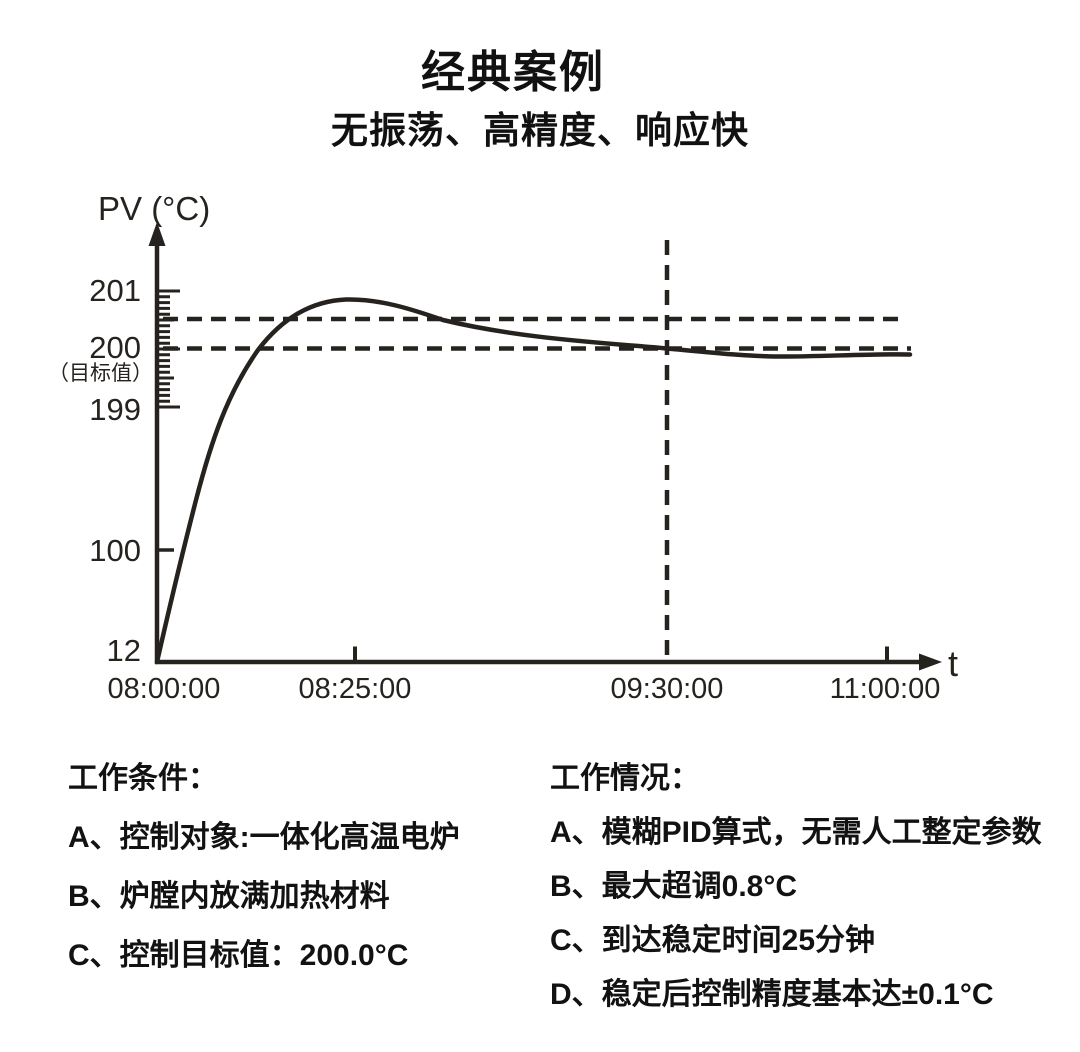 The width and height of the screenshot is (1080, 1052). Describe the element at coordinates (540, 130) in the screenshot. I see `page-subtitle: 无振荡、高精度、响应快` at that location.